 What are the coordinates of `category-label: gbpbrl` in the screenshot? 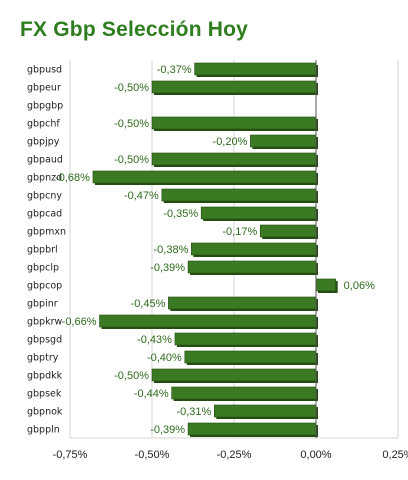 It's located at (42, 250).